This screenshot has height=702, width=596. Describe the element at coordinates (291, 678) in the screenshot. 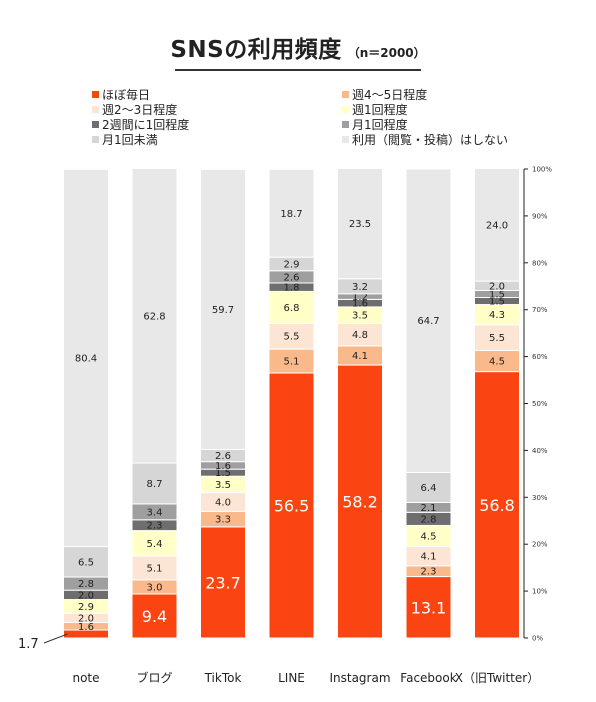

I see `x-category-label: LINE` at that location.